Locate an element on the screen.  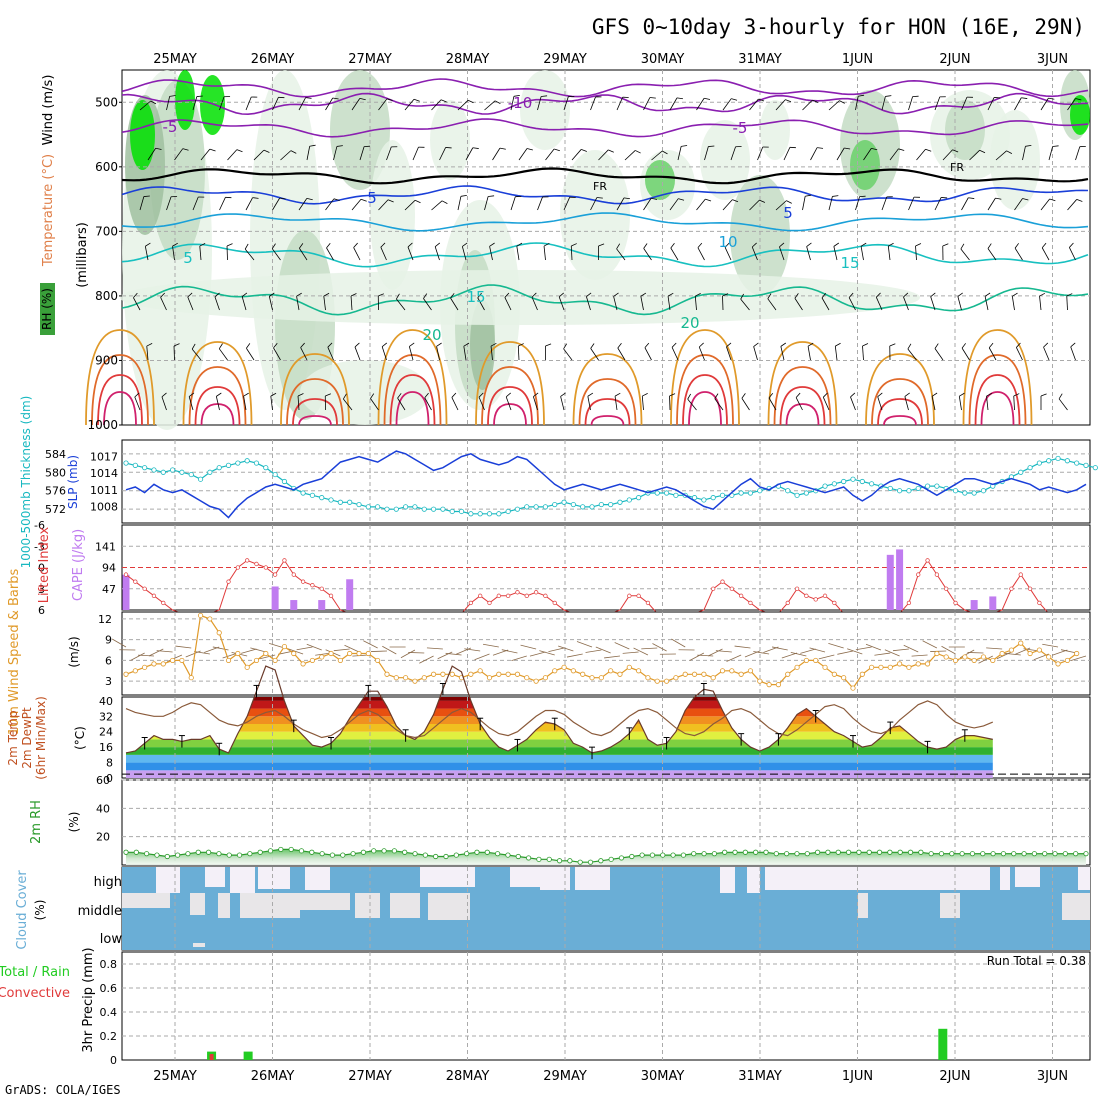
cloud-gap-mid is located at coordinates (224, 905).